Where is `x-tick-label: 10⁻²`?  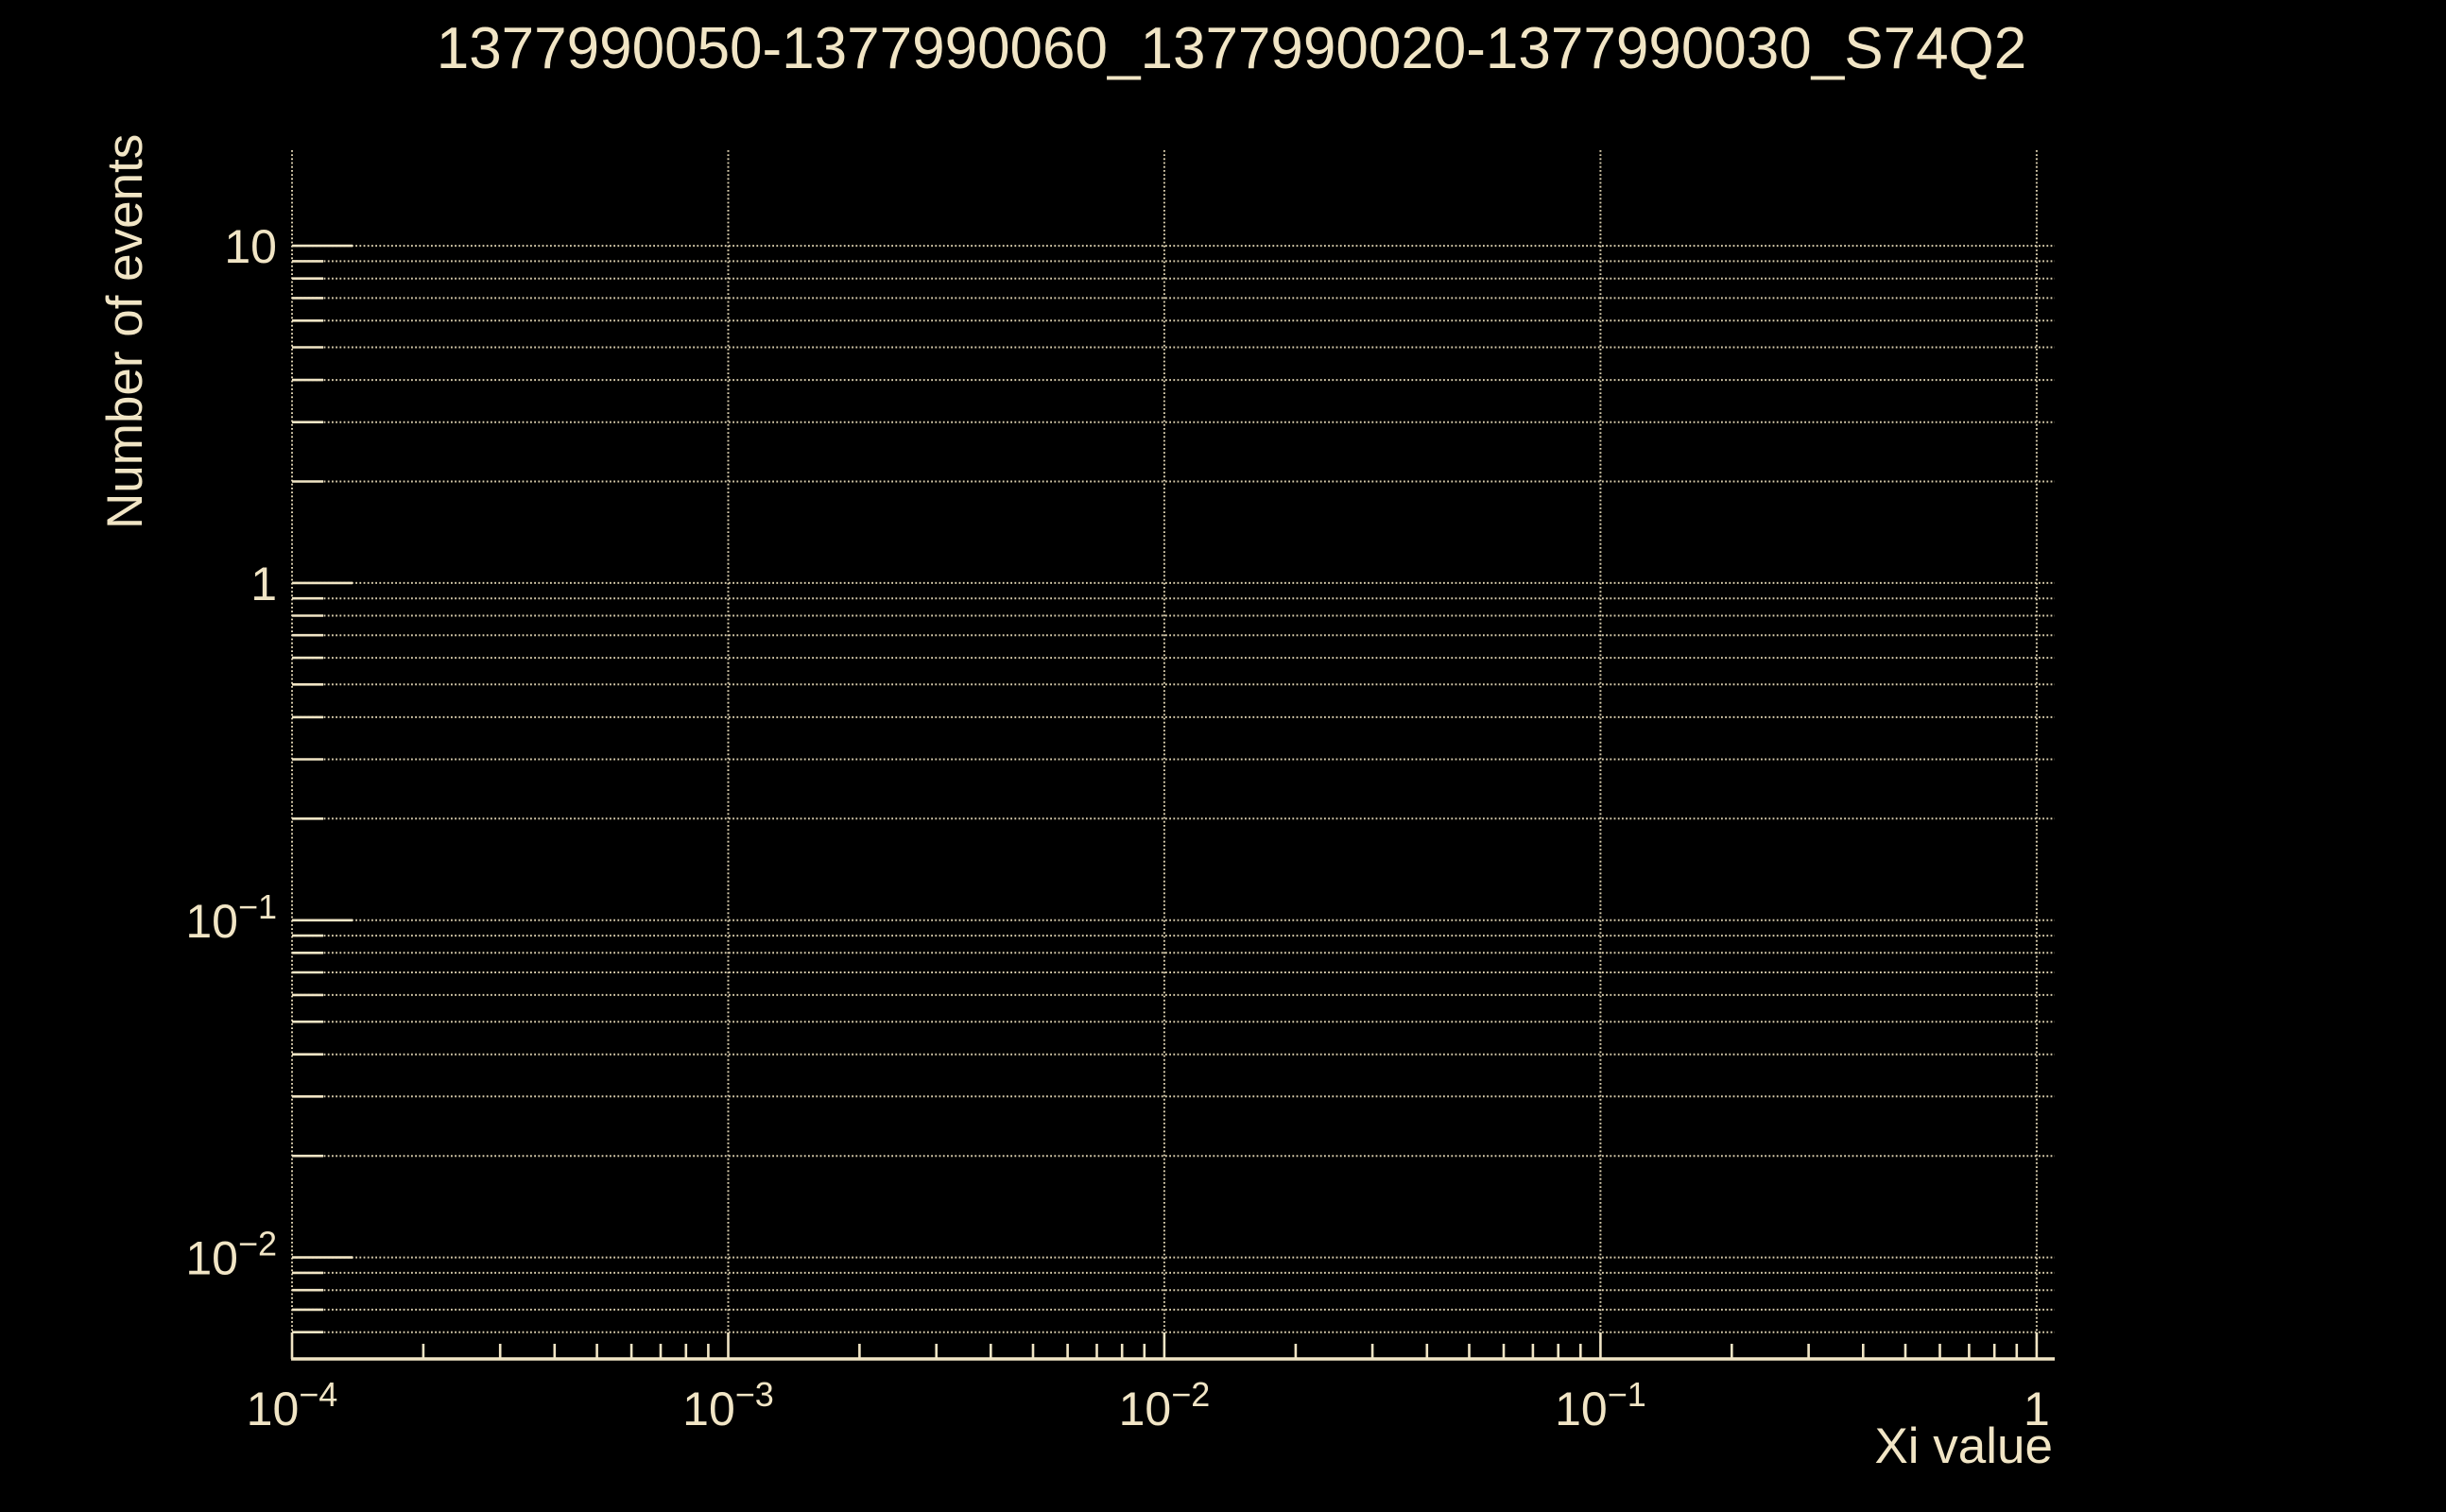
x-tick-label: 10⁻² is located at coordinates (1165, 1405).